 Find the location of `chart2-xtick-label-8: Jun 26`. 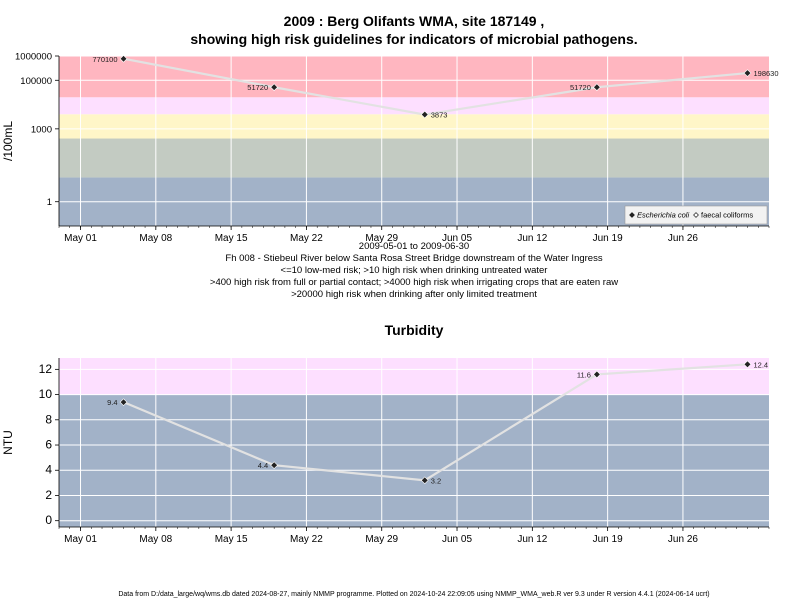

chart2-xtick-label-8: Jun 26 is located at coordinates (683, 539).